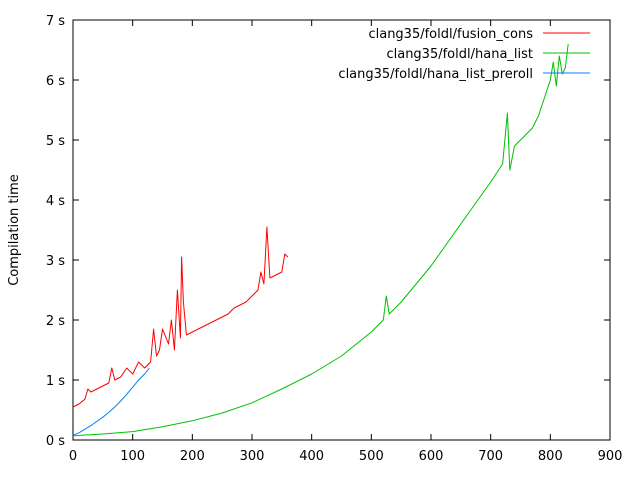 This screenshot has height=480, width=640. Describe the element at coordinates (610, 456) in the screenshot. I see `x-tick-label: 900` at that location.